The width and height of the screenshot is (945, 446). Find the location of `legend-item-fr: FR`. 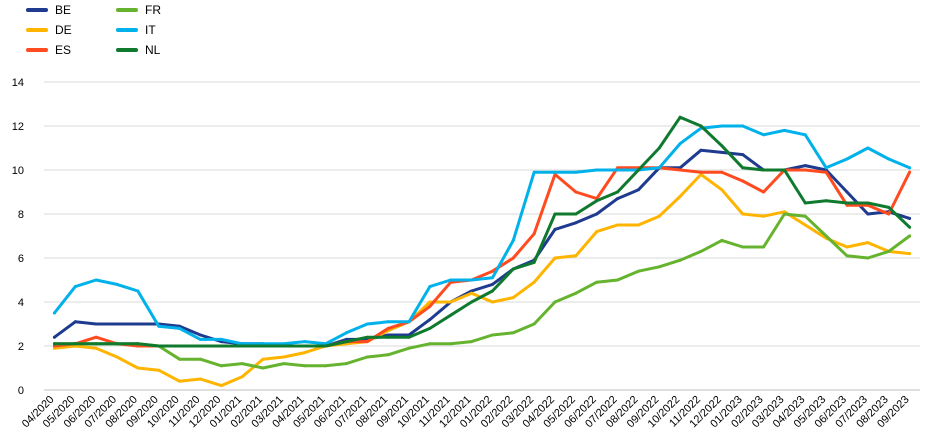

legend-item-fr: FR is located at coordinates (138, 10).